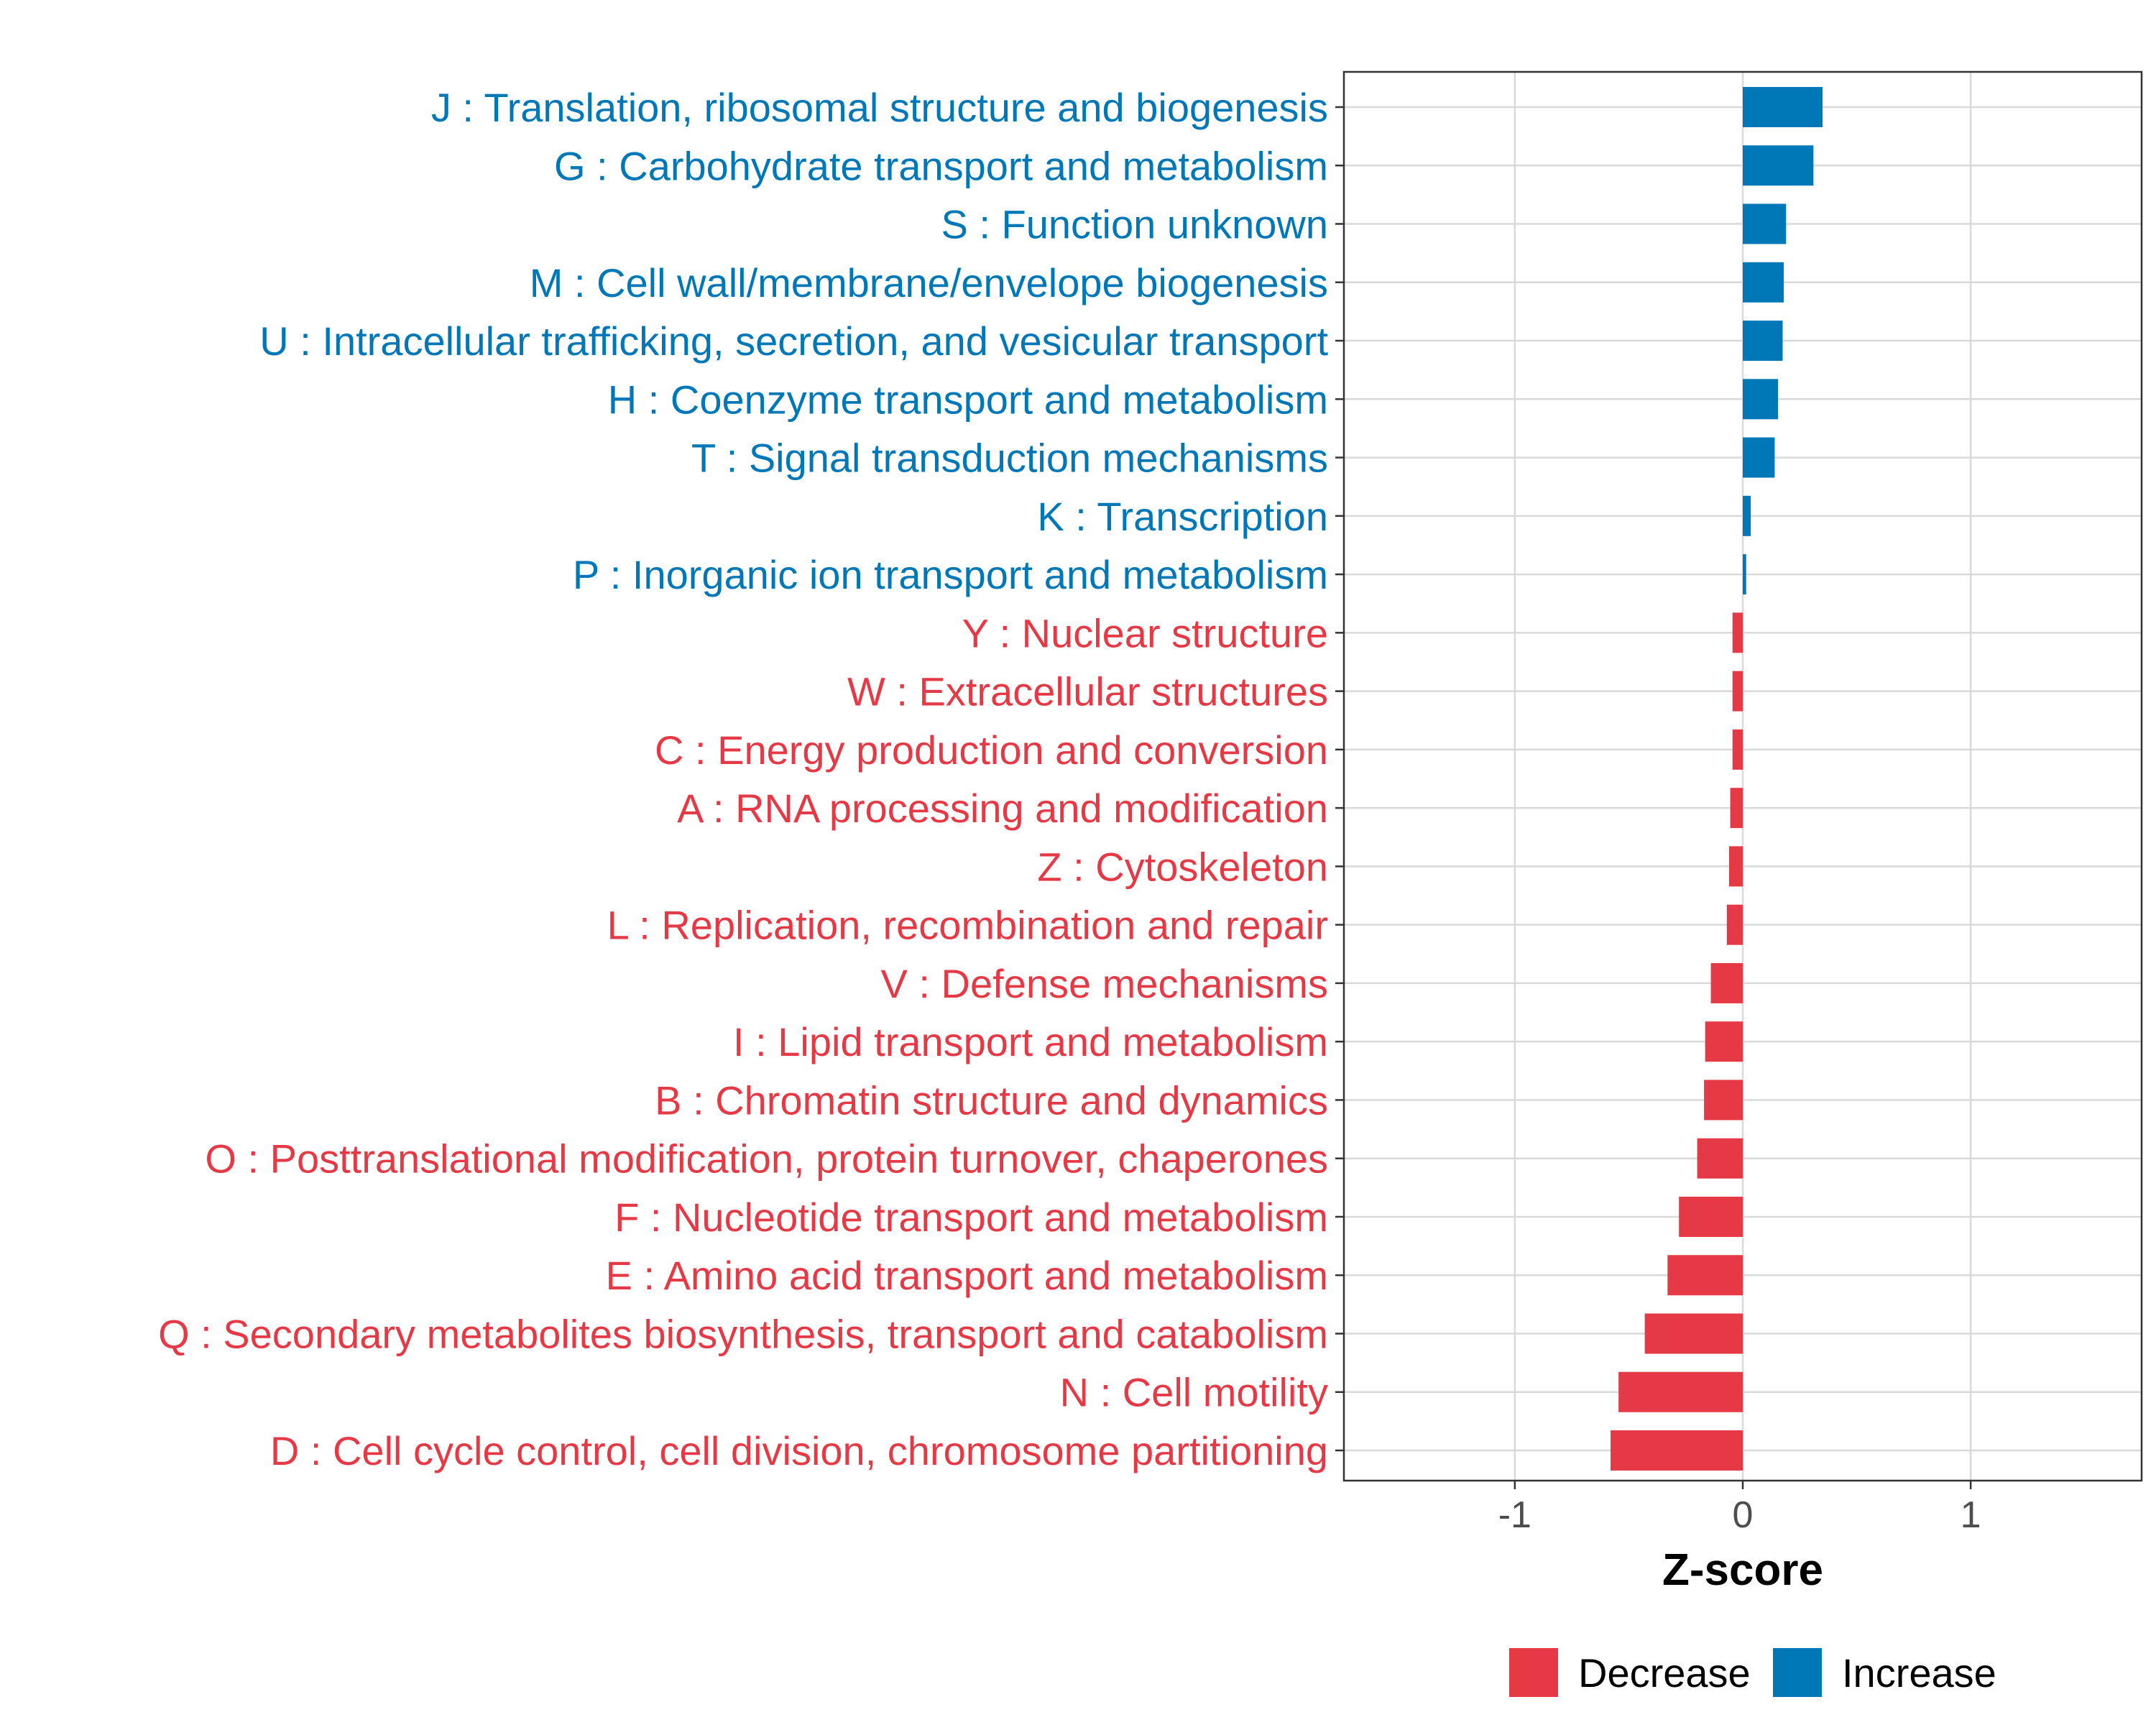 This screenshot has height=1725, width=2156. What do you see at coordinates (1339, 779) in the screenshot?
I see `y-axis-ticks` at bounding box center [1339, 779].